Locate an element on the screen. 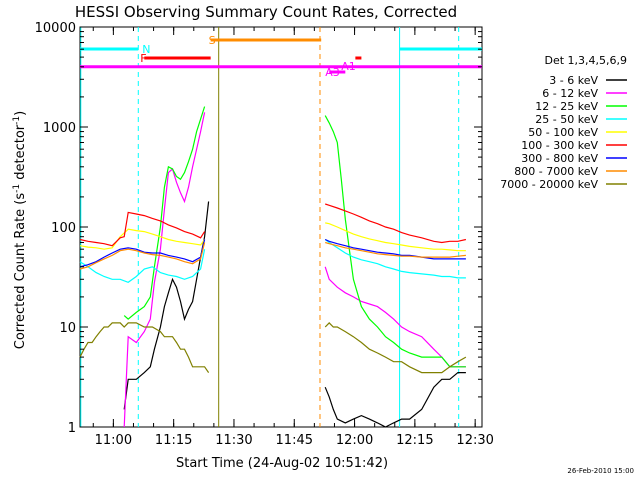 The width and height of the screenshot is (640, 480). flag-label: A1 is located at coordinates (348, 66).